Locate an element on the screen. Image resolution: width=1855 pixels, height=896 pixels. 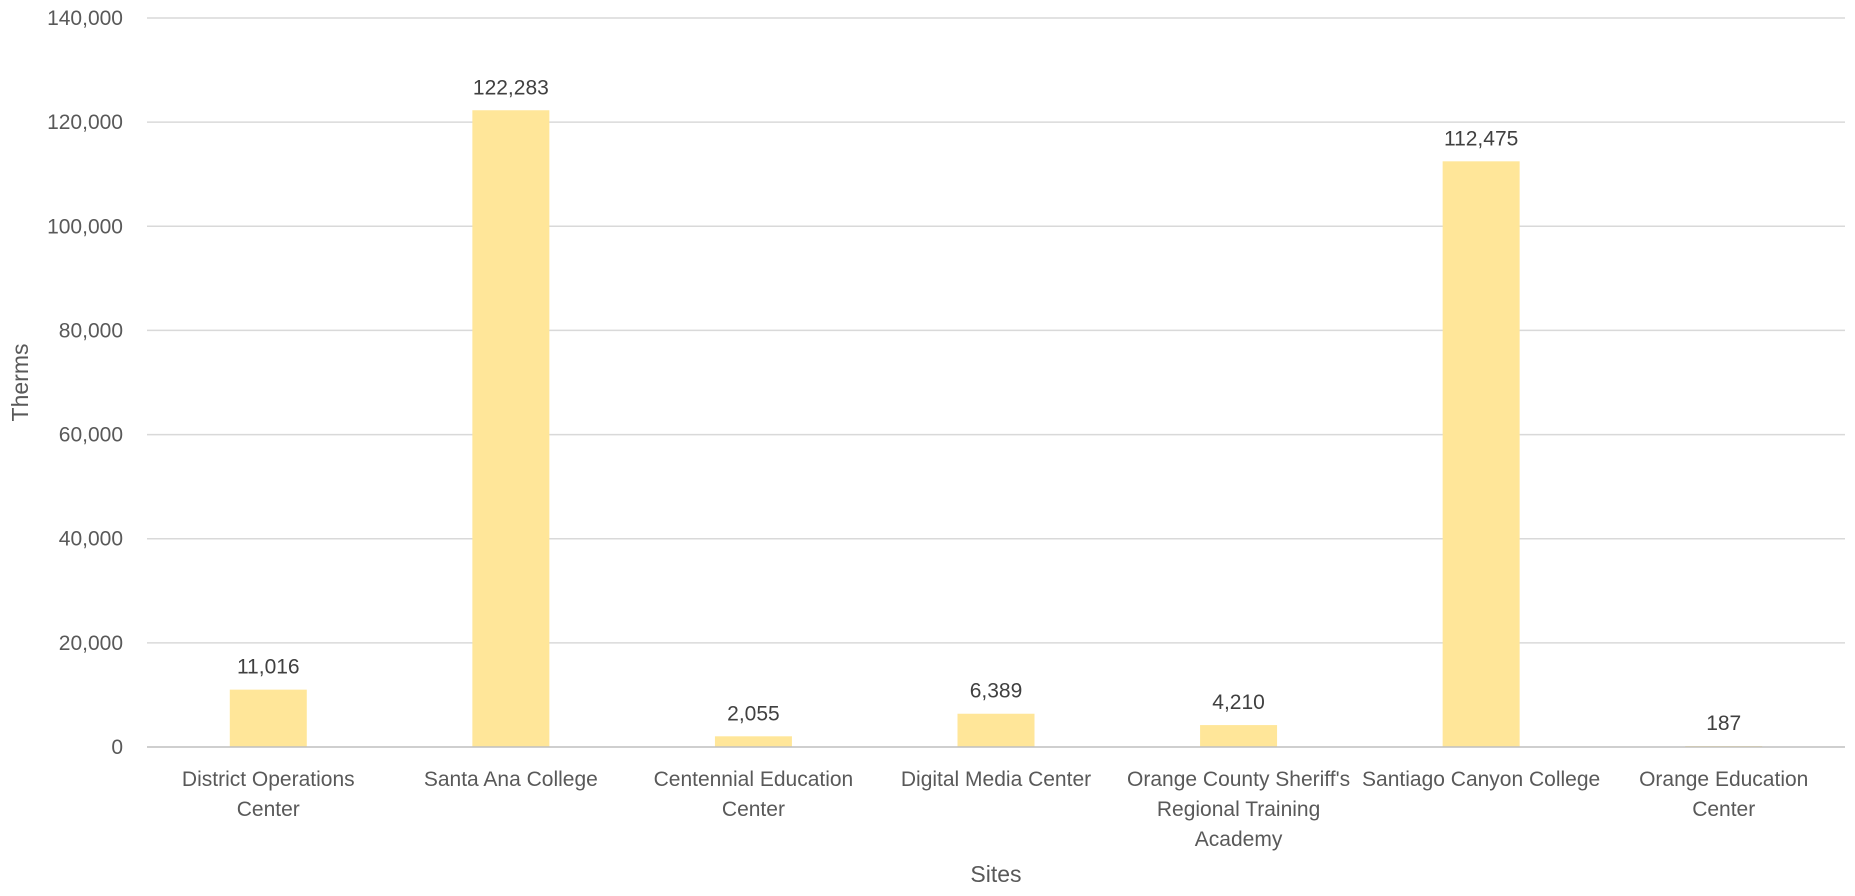
y-tick-label: 40,000 is located at coordinates (91, 539).